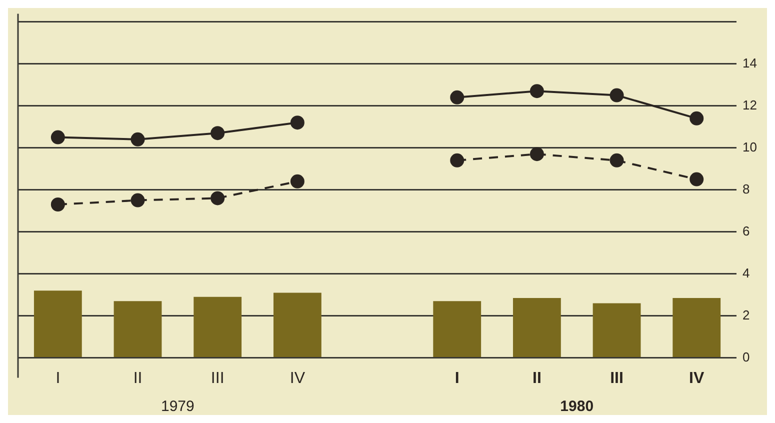  Describe the element at coordinates (750, 62) in the screenshot. I see `y-tick-label: 14` at that location.